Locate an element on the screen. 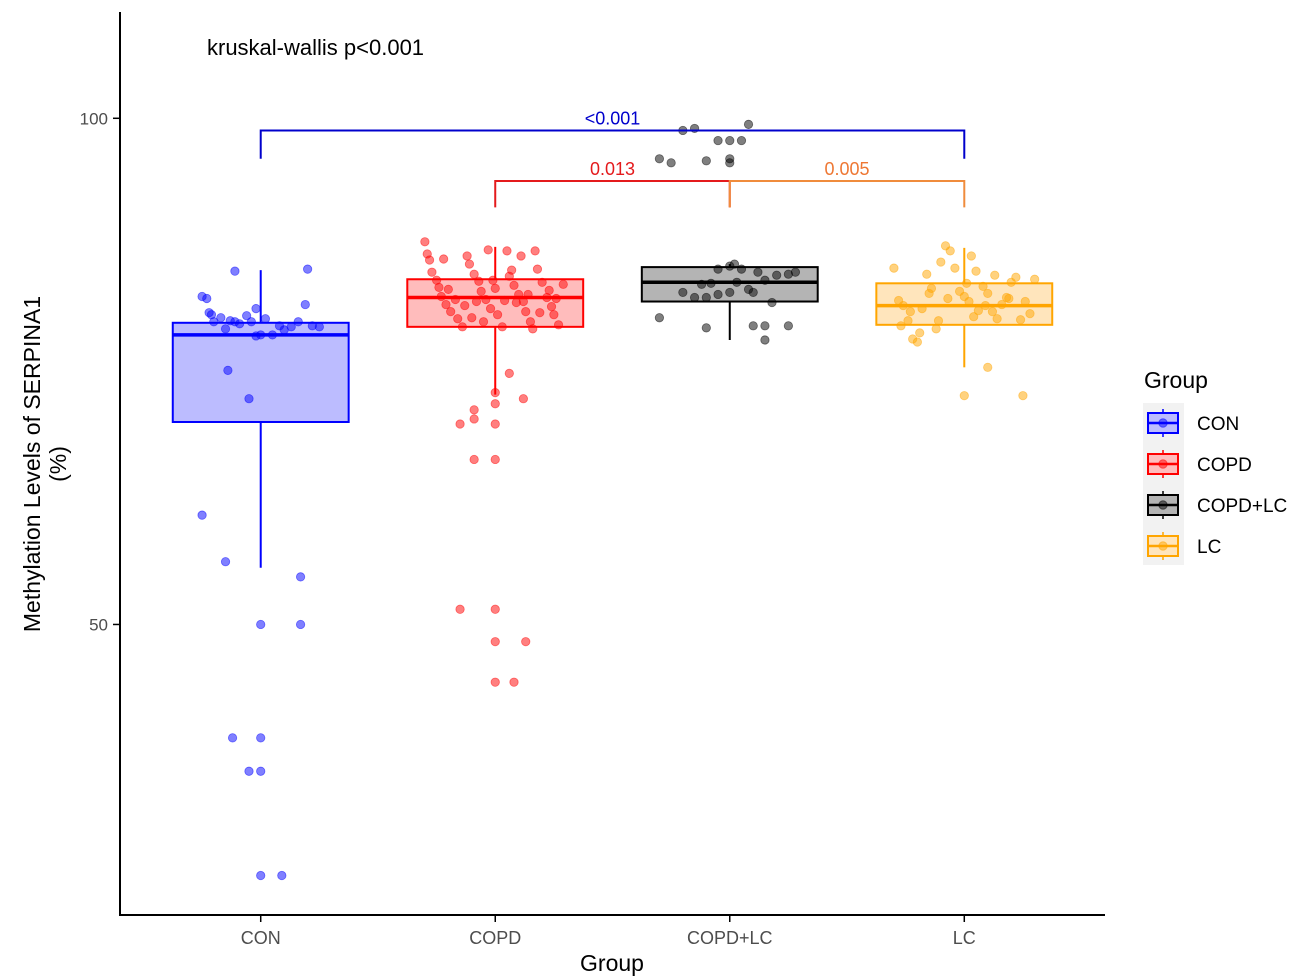 The image size is (1298, 977). kruskal-wallis-annotation: kruskal-wallis p<0.001 is located at coordinates (315, 47).